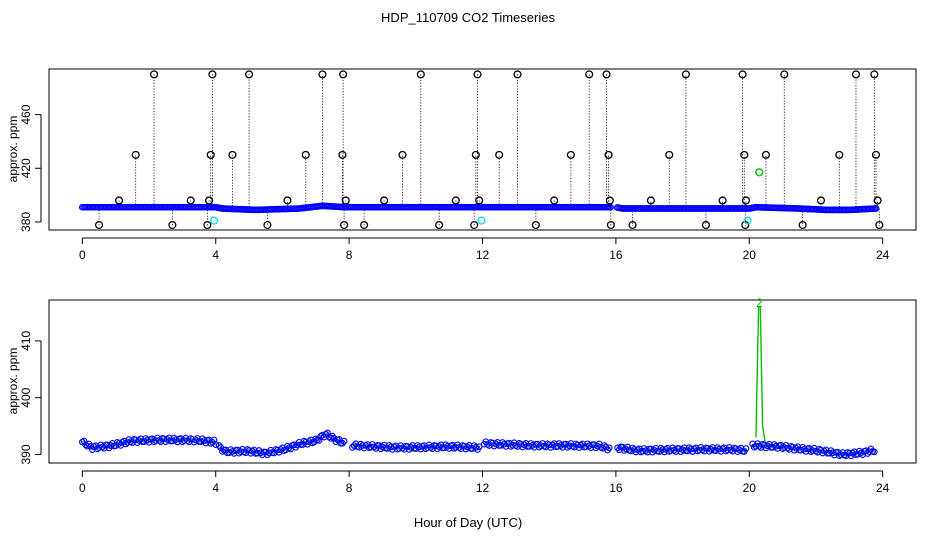 This screenshot has width=936, height=545. What do you see at coordinates (468, 17) in the screenshot?
I see `chart-title: HDP_110709 CO2 Timeseries` at bounding box center [468, 17].